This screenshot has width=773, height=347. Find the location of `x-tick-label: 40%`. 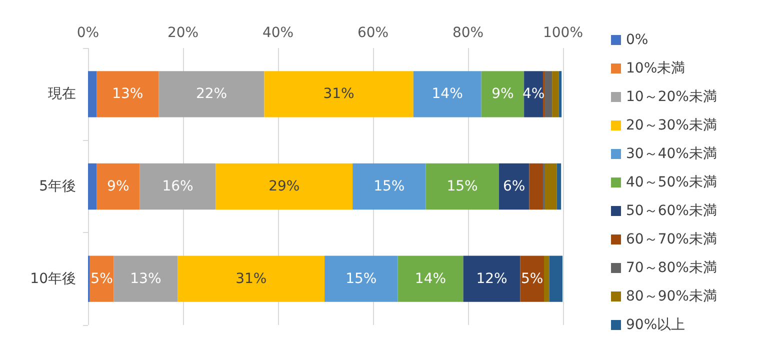

x-tick-label: 40% is located at coordinates (278, 33).